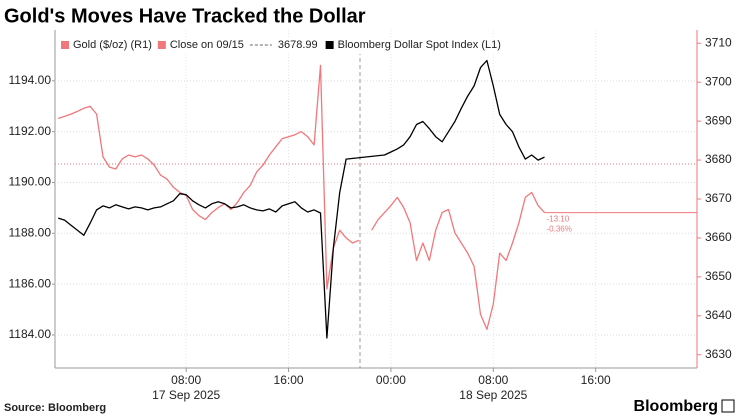  I want to click on y-tick-label: 1186.00, so click(30, 283).